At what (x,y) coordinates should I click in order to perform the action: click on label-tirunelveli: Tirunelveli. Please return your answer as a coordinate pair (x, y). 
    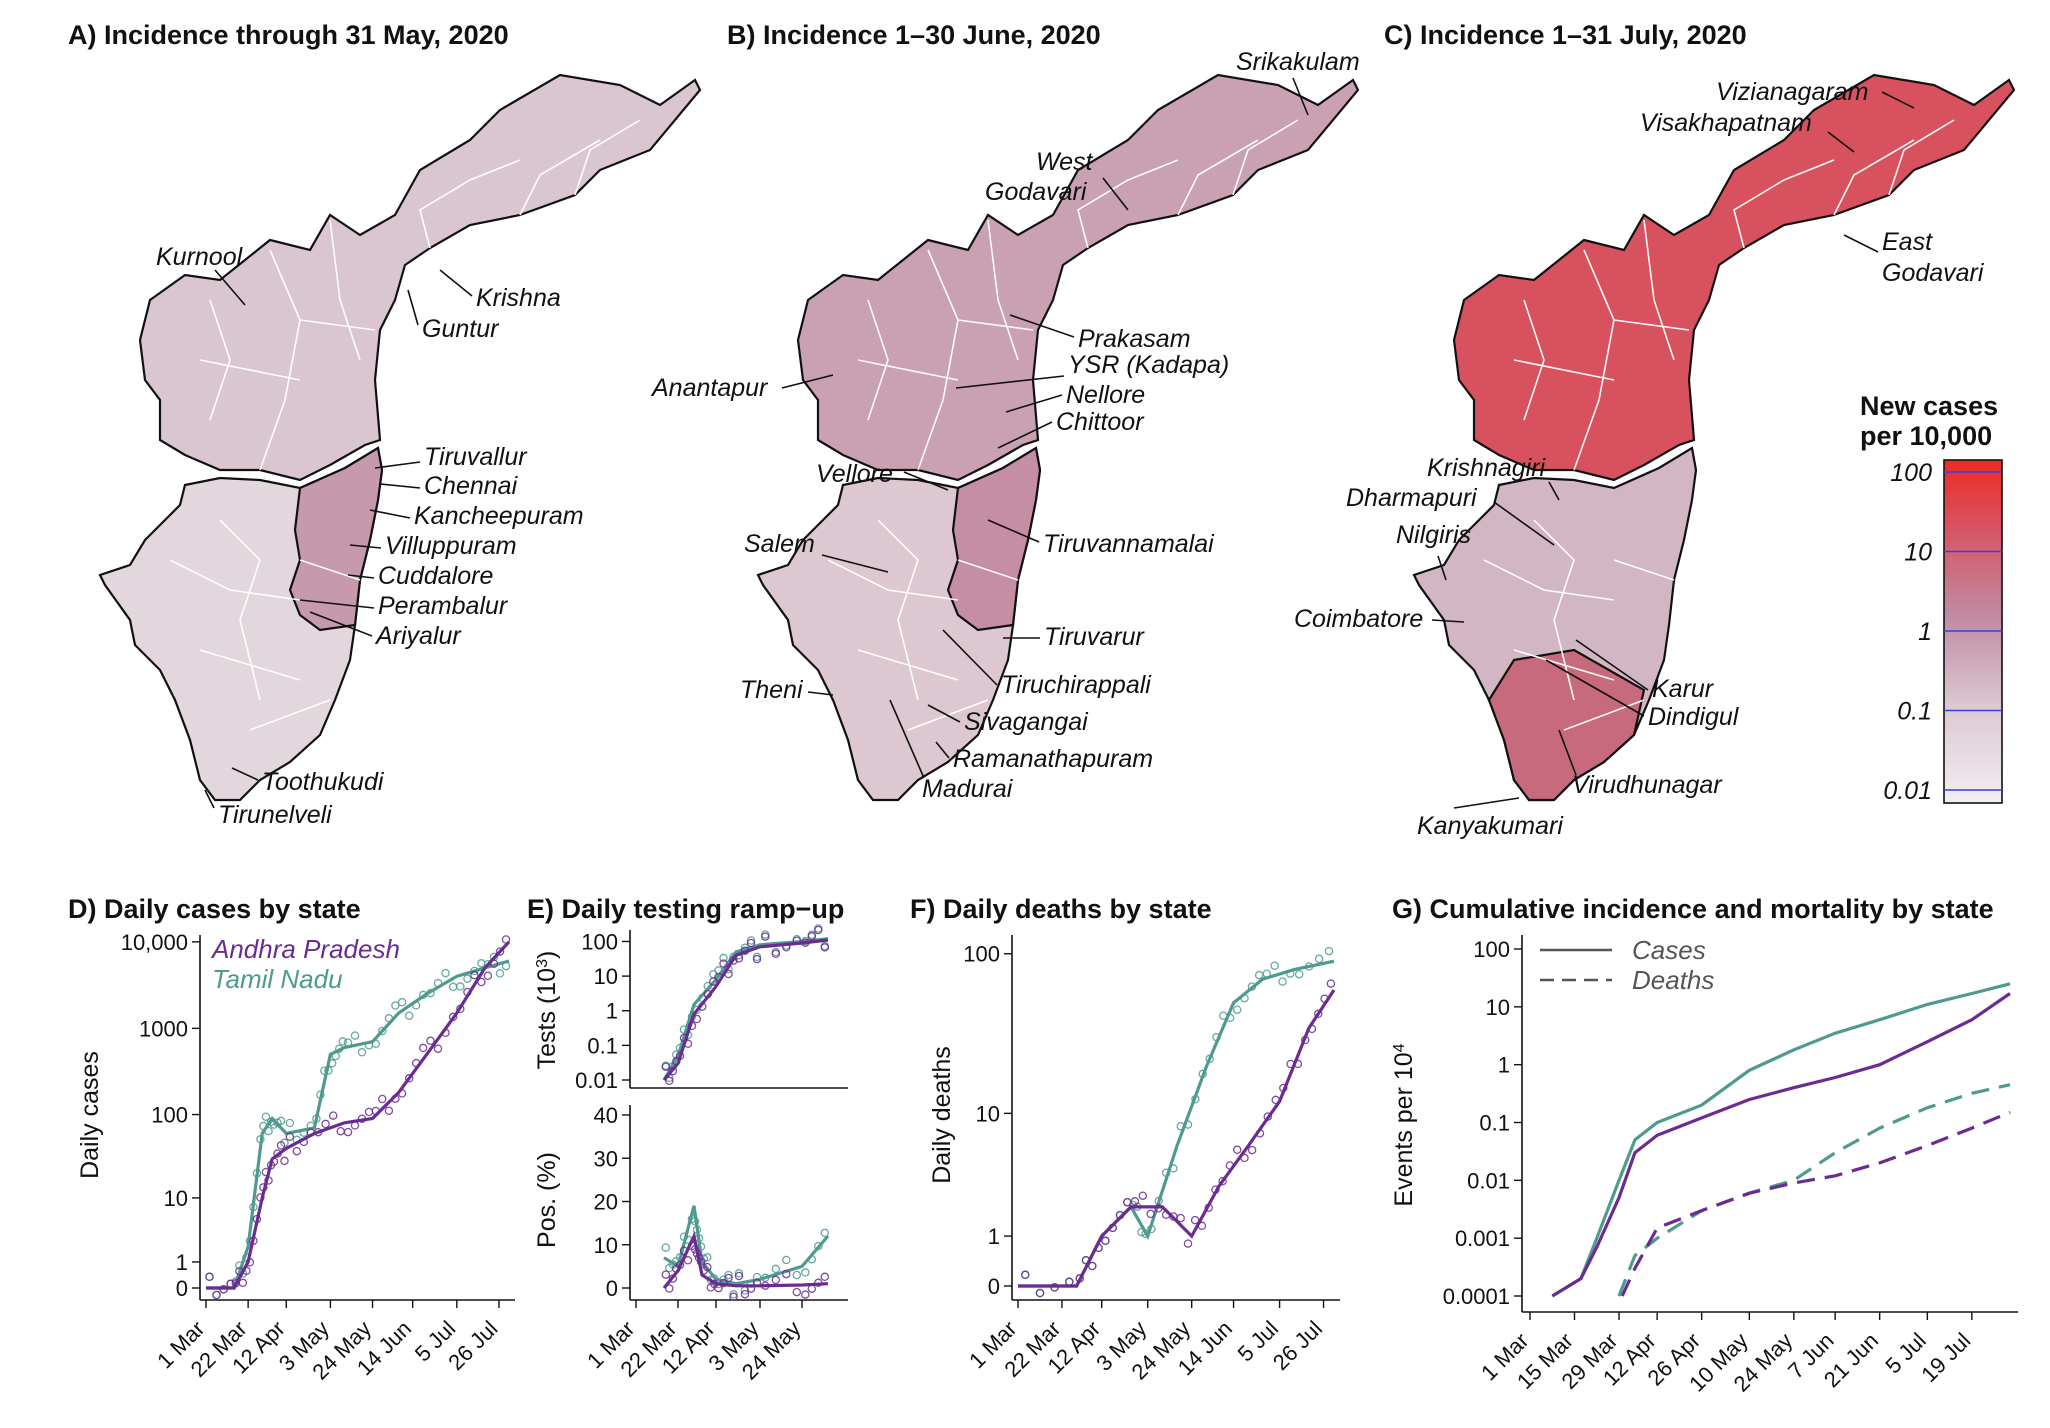
    Looking at the image, I should click on (275, 815).